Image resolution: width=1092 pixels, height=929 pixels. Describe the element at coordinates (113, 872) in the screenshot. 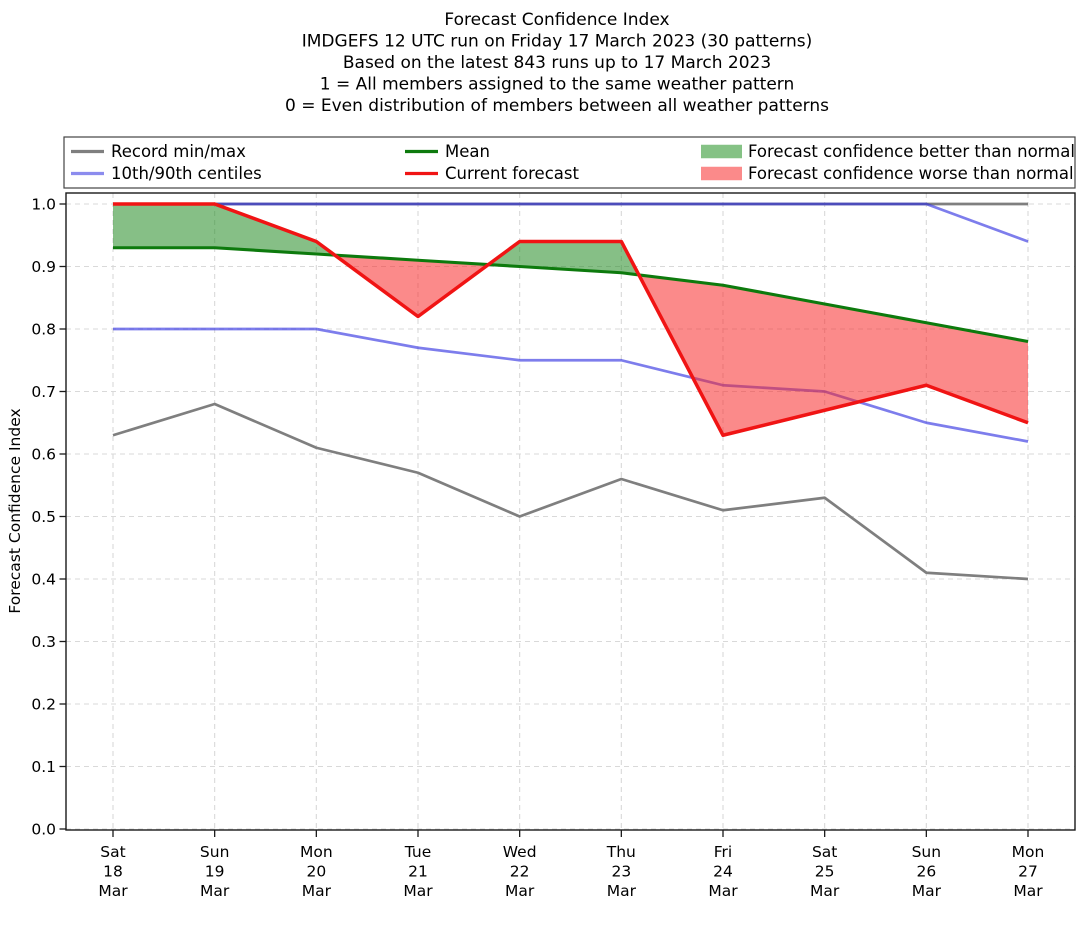

I see `x-tick-label-date-0: 18` at that location.